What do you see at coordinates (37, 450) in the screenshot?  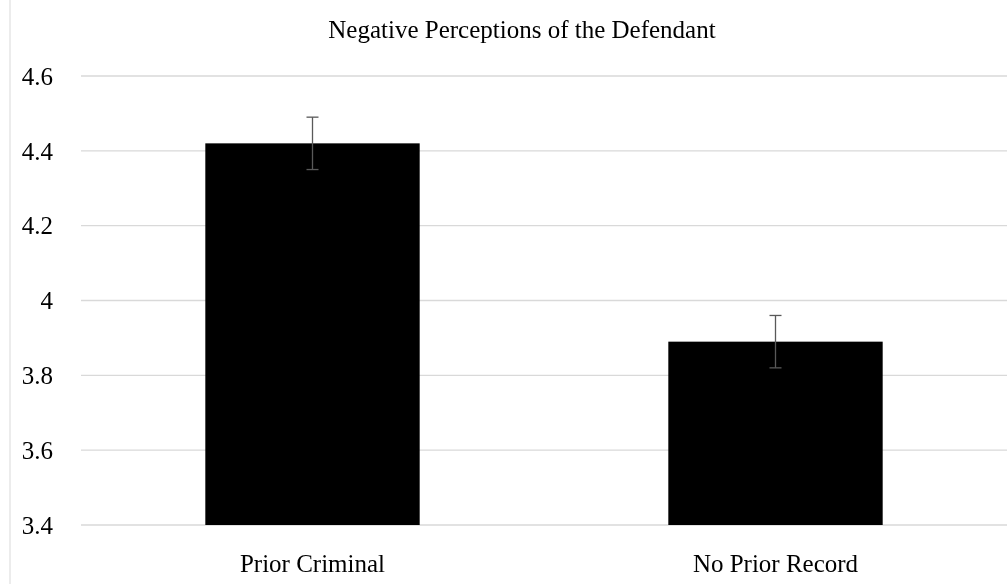 I see `y-tick-label: 3.6` at bounding box center [37, 450].